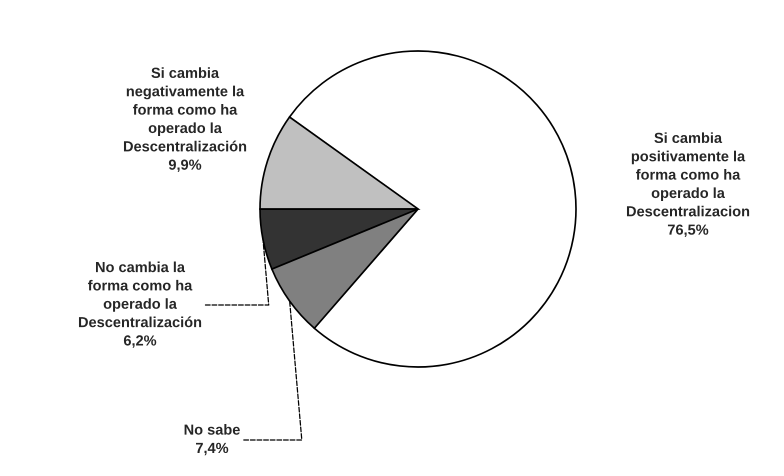 The width and height of the screenshot is (784, 476). What do you see at coordinates (185, 109) in the screenshot?
I see `slice-label: Si cambia negativamente la forma como ha operado la Descentralización` at bounding box center [185, 109].